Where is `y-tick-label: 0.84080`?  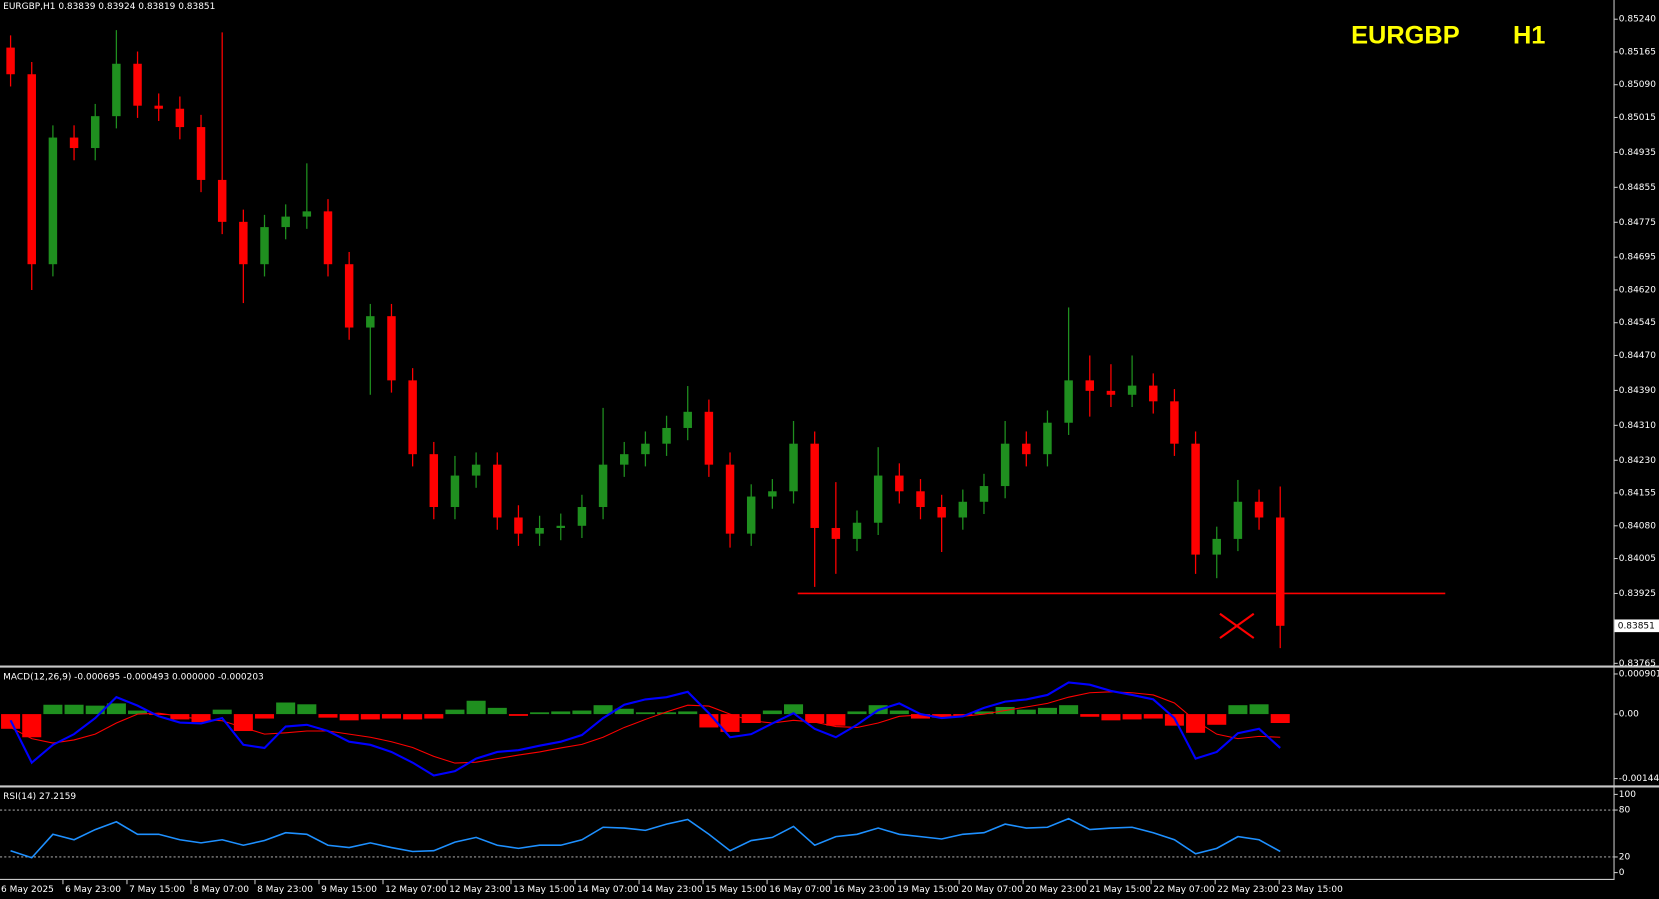
y-tick-label: 0.84080 is located at coordinates (1637, 526).